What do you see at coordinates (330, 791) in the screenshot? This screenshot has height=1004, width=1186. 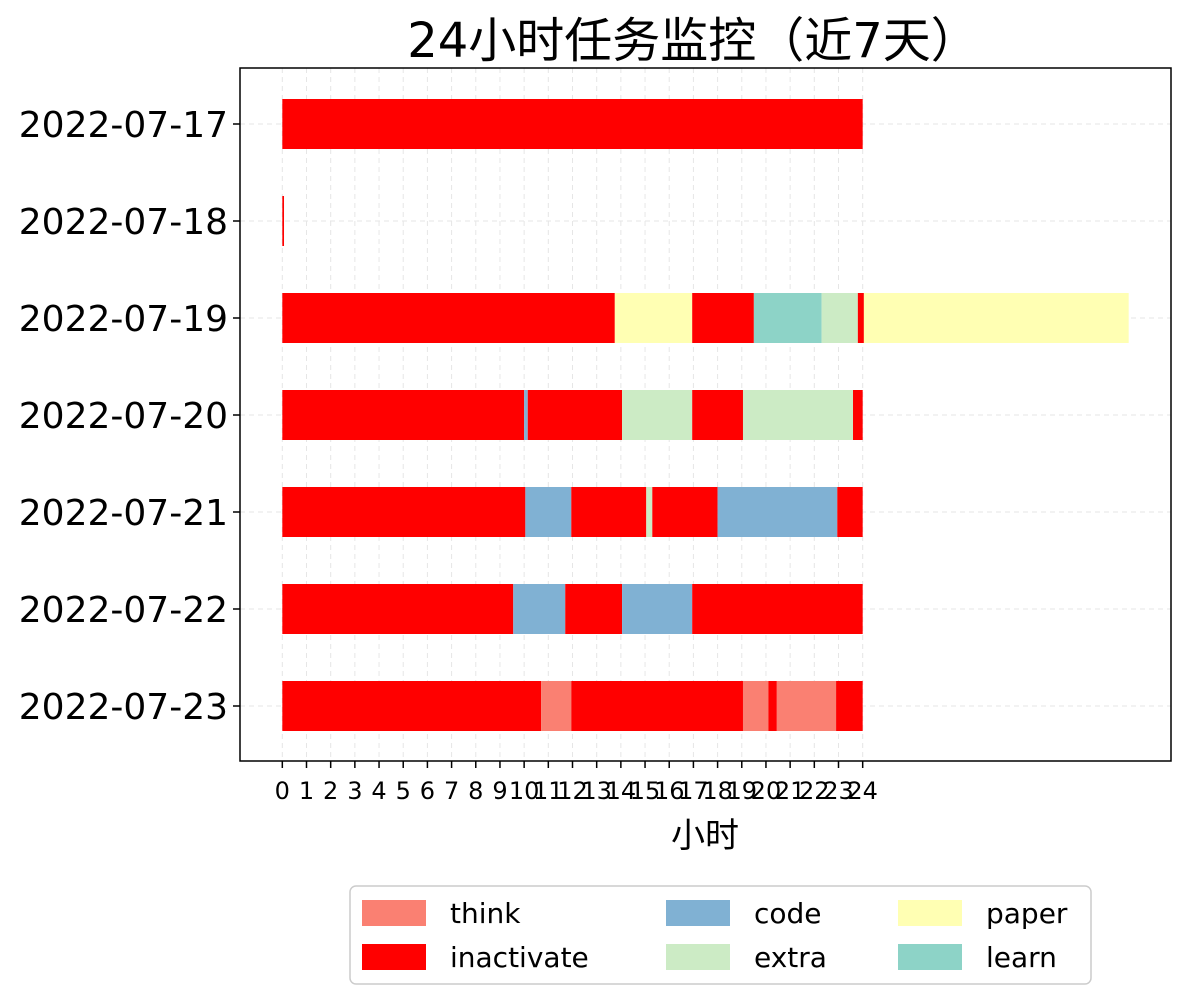 I see `x-tick-label: 2` at bounding box center [330, 791].